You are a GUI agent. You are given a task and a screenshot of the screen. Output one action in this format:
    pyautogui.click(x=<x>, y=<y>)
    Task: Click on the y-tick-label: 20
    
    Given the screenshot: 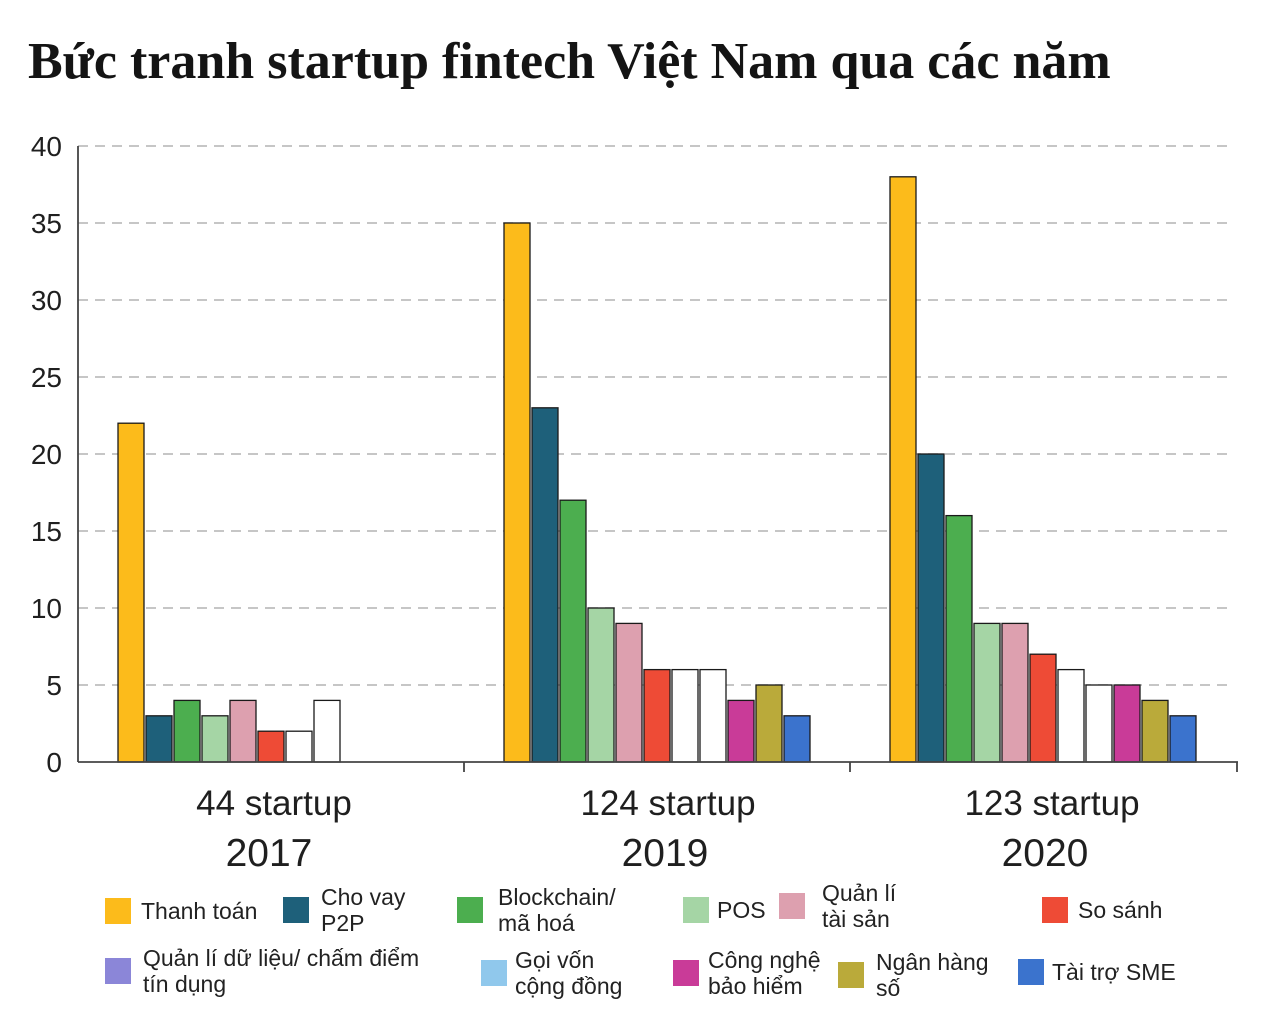 What is the action you would take?
    pyautogui.click(x=46, y=454)
    